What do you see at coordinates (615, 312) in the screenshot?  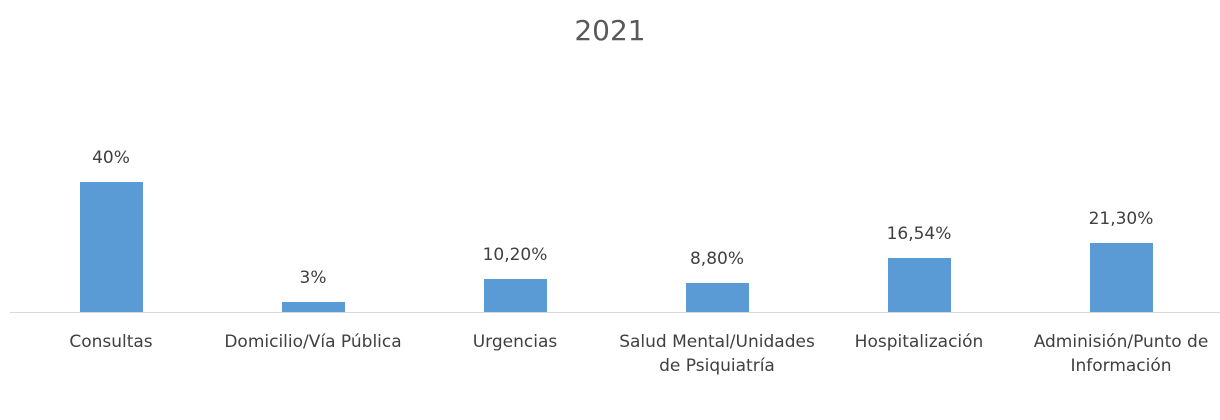 I see `axis-line` at bounding box center [615, 312].